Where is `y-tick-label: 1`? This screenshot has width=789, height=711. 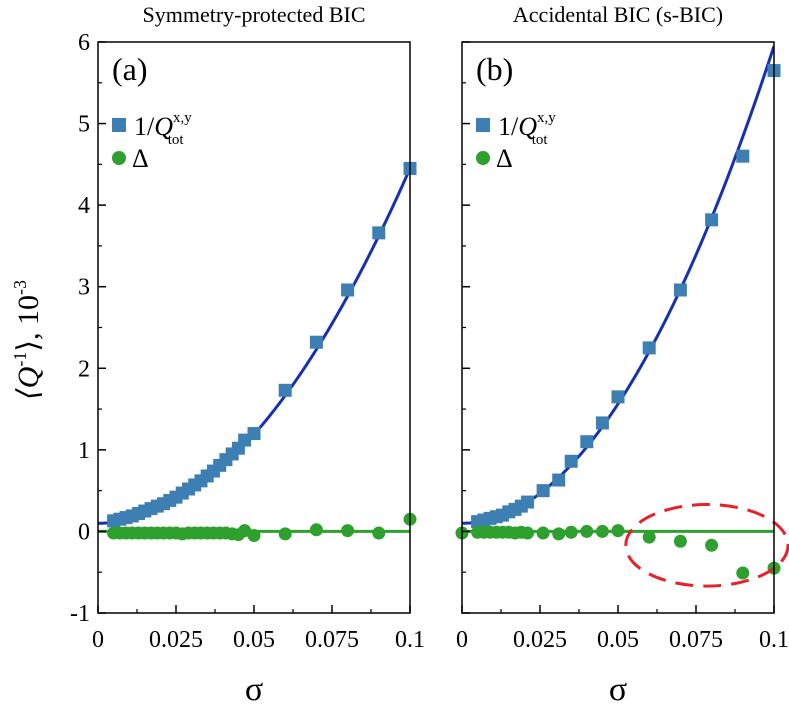 y-tick-label: 1 is located at coordinates (84, 451).